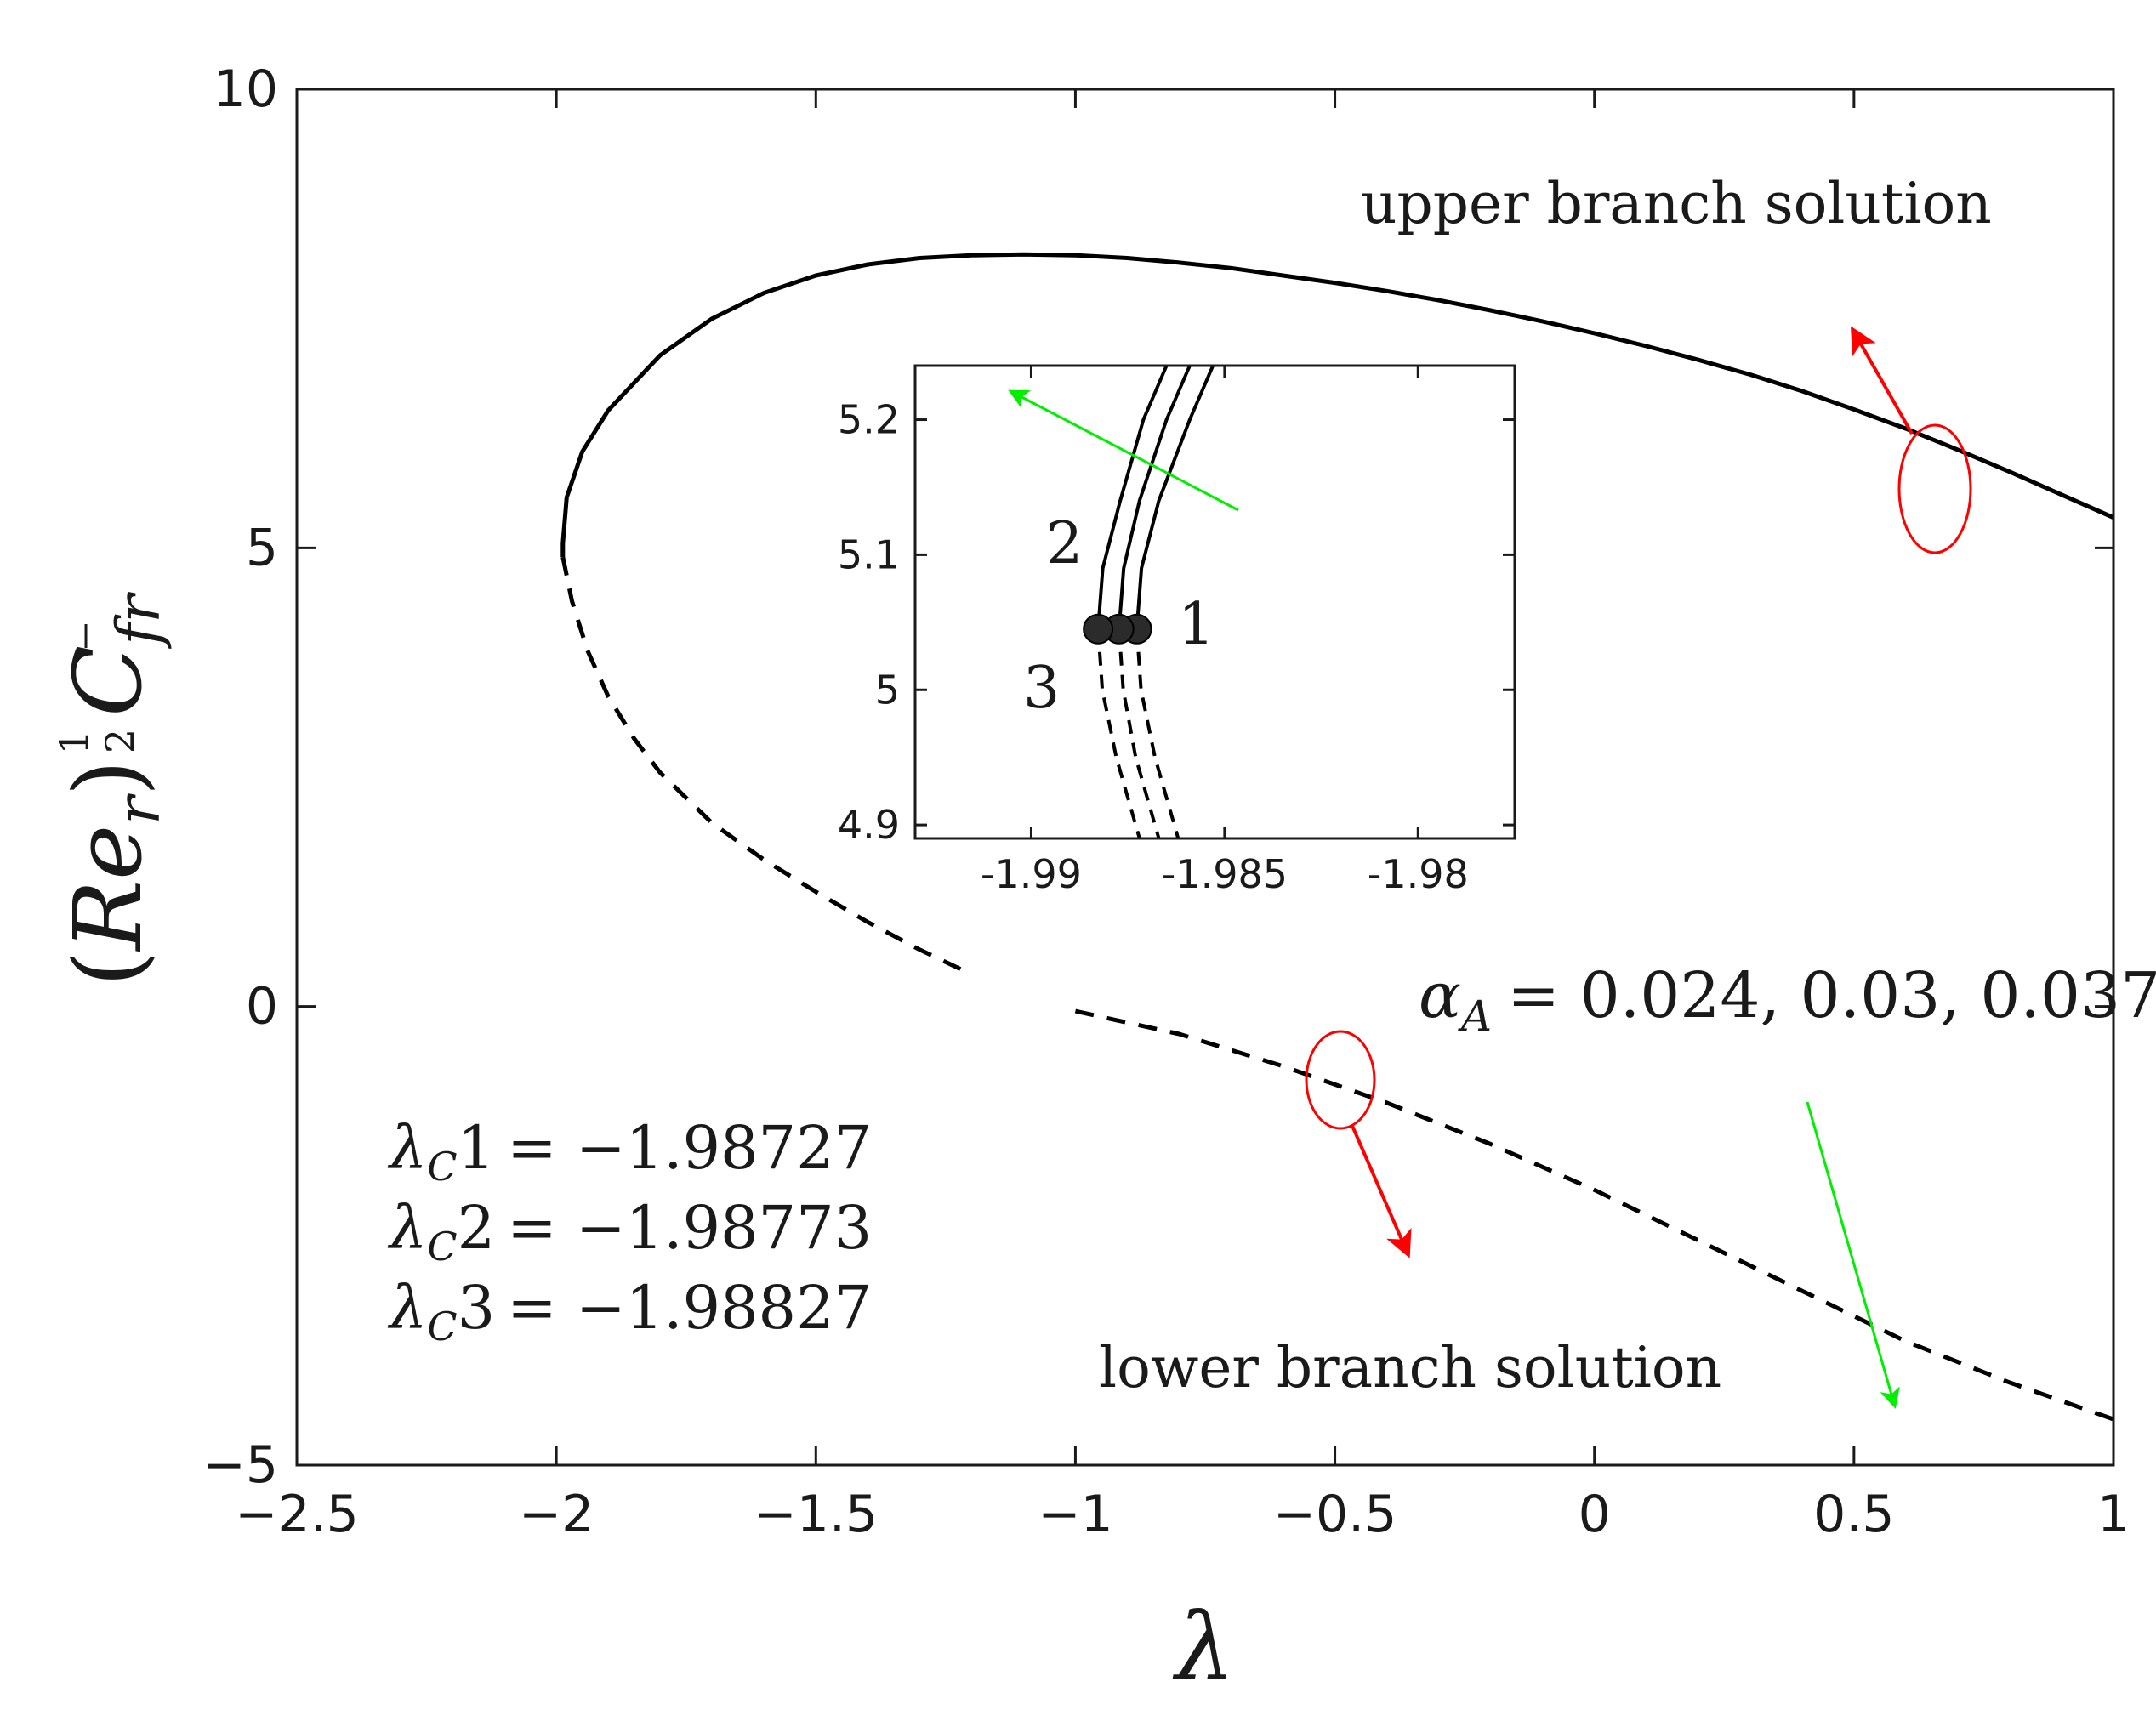 Image resolution: width=2156 pixels, height=1710 pixels. I want to click on y-label-exp-num: 1, so click(74, 742).